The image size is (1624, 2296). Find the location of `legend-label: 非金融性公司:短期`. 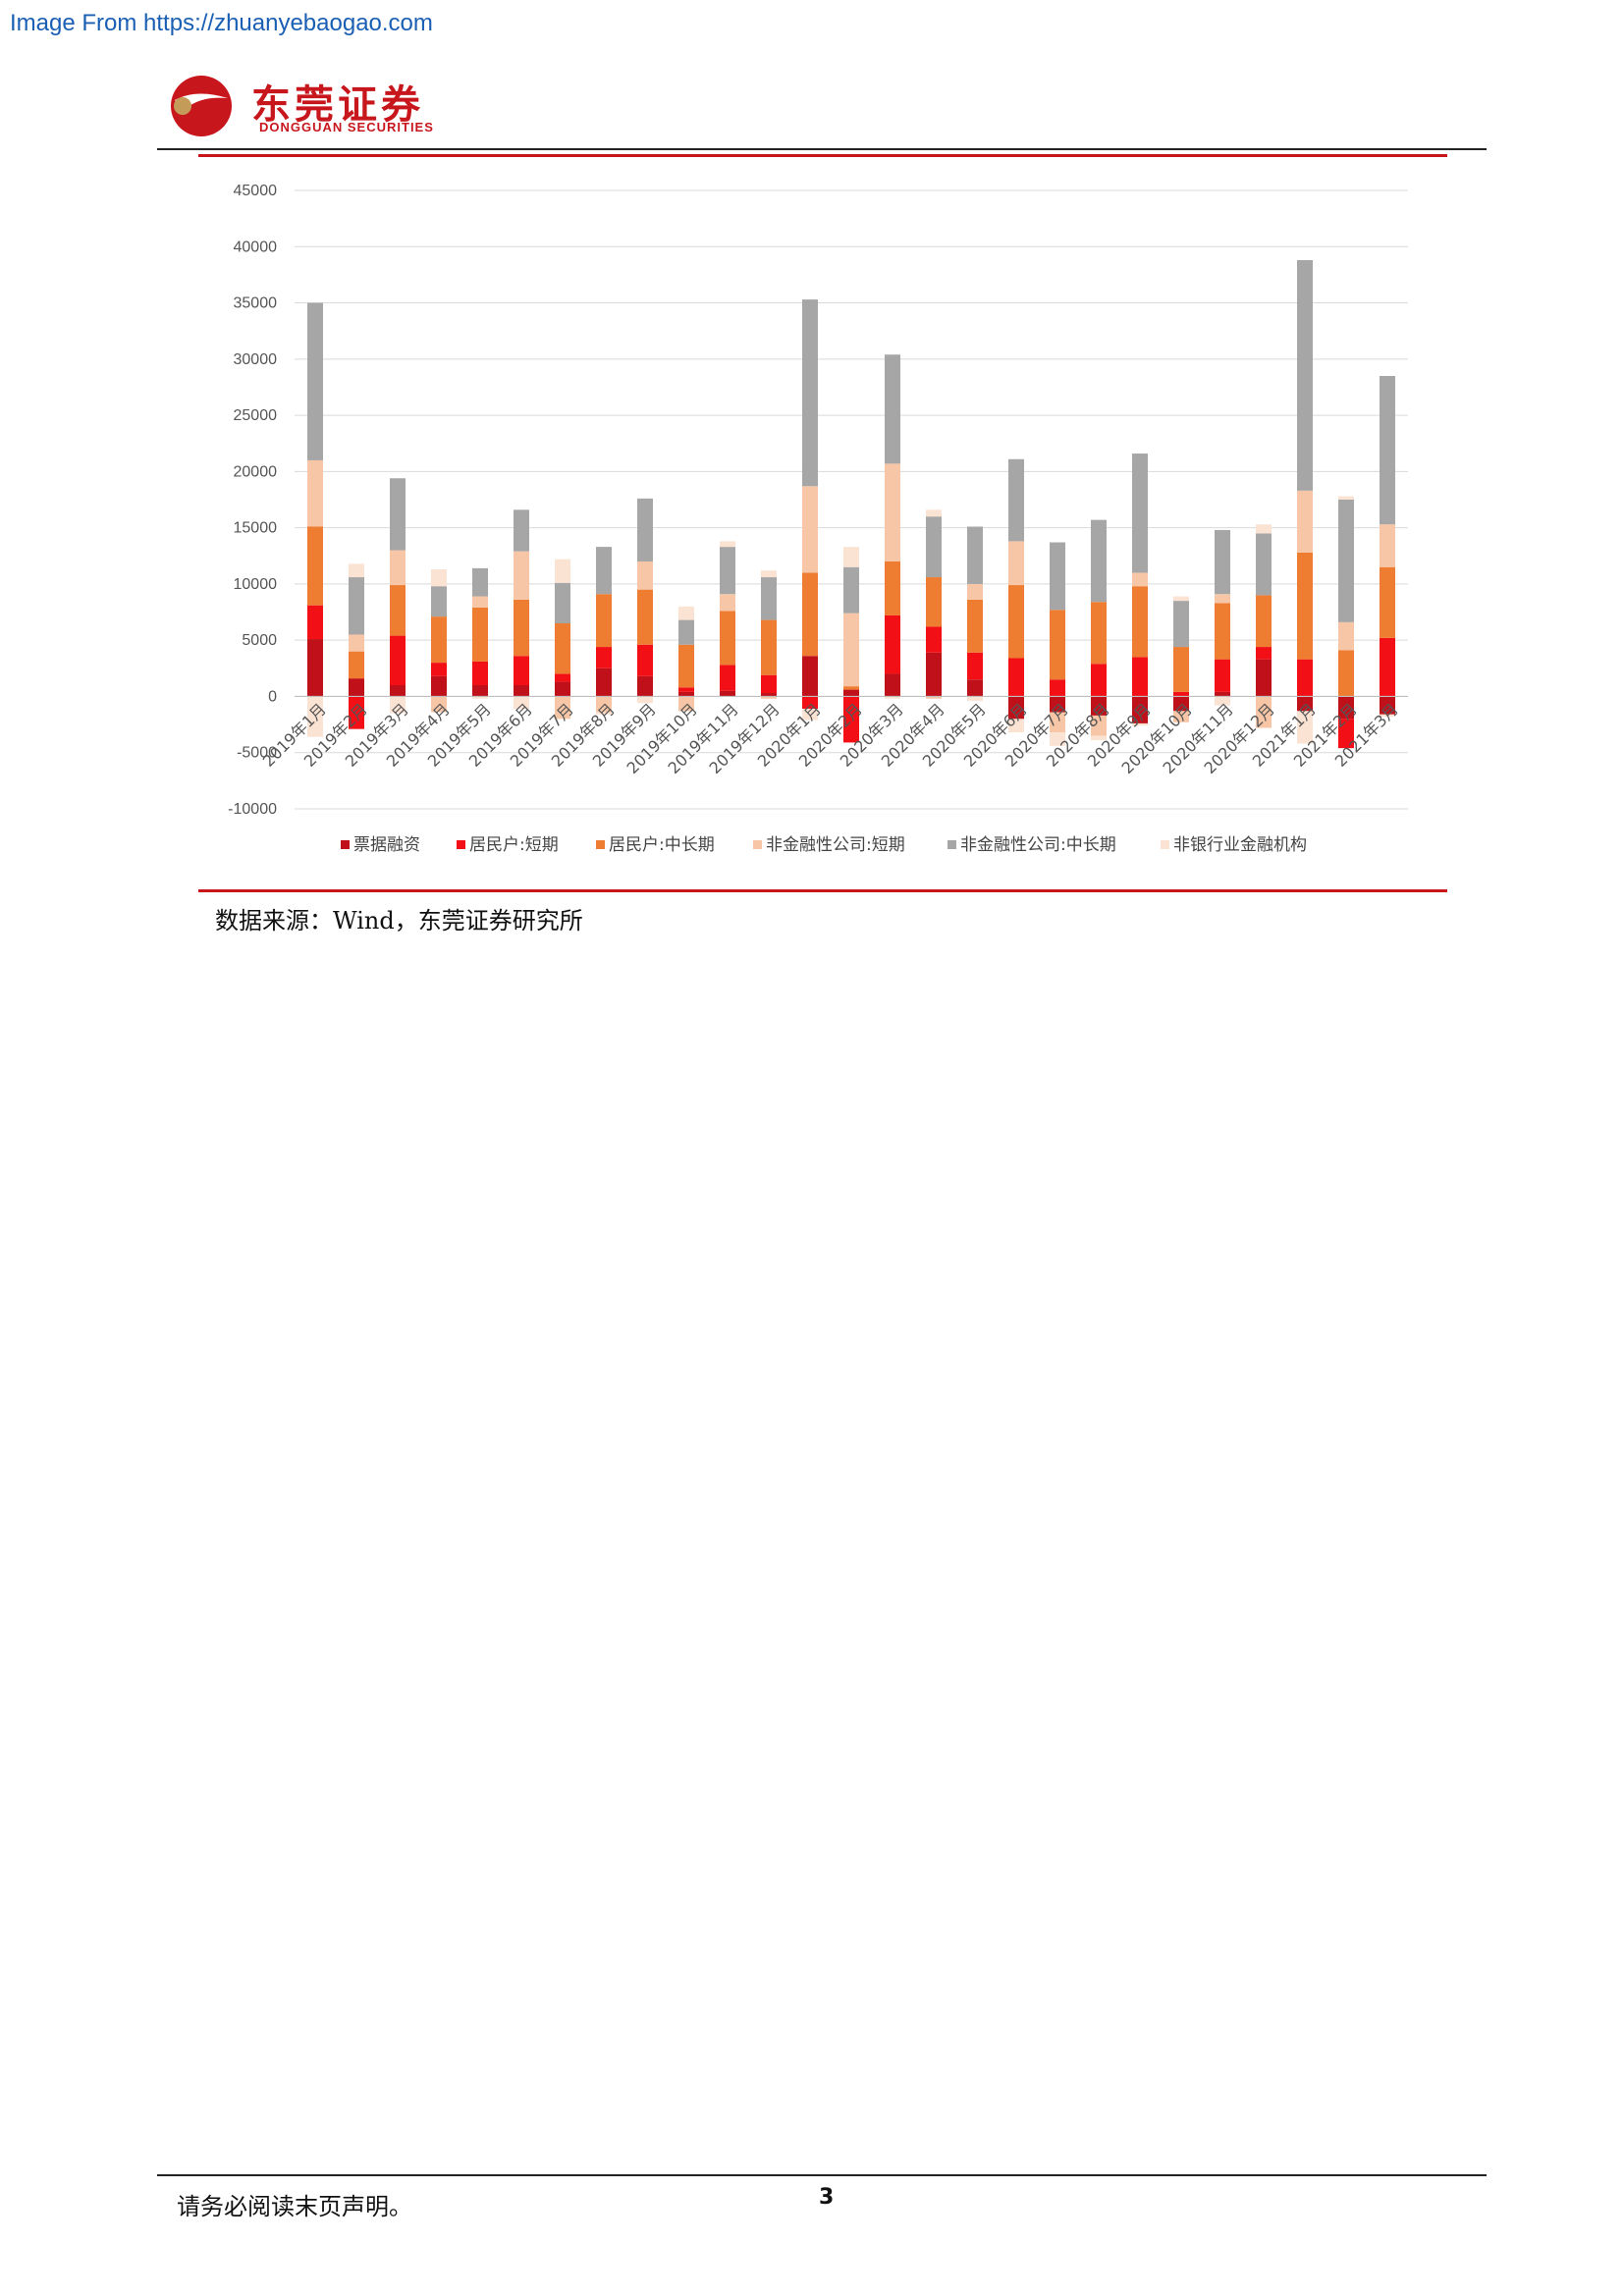

legend-label: 非金融性公司:短期 is located at coordinates (835, 845).